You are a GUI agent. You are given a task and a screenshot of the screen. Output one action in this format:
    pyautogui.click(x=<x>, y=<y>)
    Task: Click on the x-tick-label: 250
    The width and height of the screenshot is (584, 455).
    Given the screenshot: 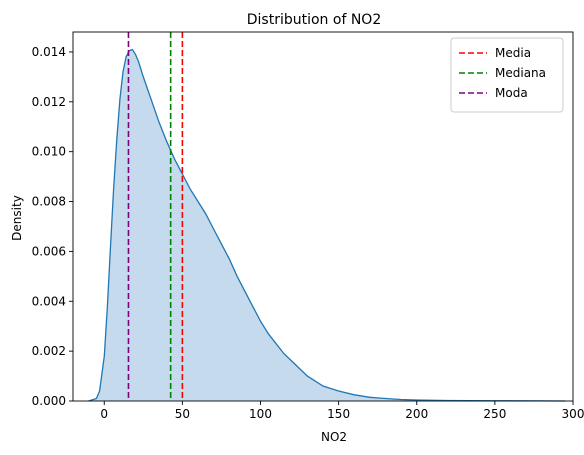 What is the action you would take?
    pyautogui.click(x=494, y=414)
    